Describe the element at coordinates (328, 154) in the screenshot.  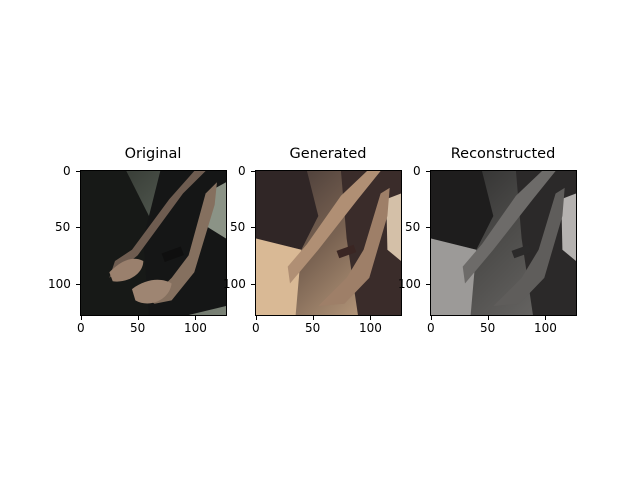
I see `panel-title: Generated` at that location.